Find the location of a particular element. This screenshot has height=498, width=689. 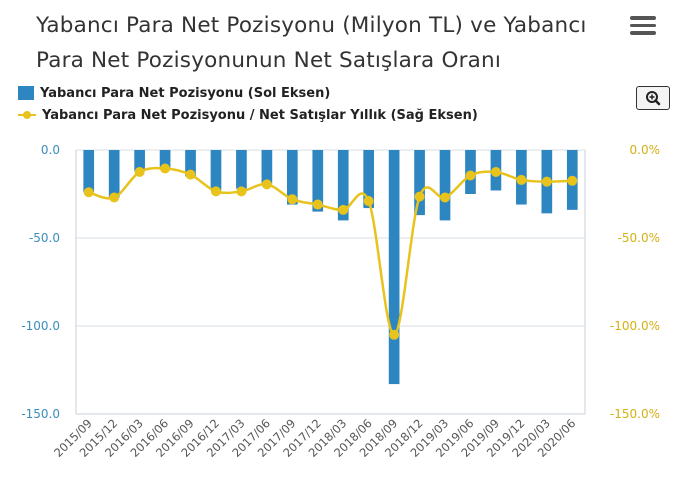

legend-item-bar-series: Yabancı Para Net Pozisyonu (Sol Eksen) is located at coordinates (248, 93).